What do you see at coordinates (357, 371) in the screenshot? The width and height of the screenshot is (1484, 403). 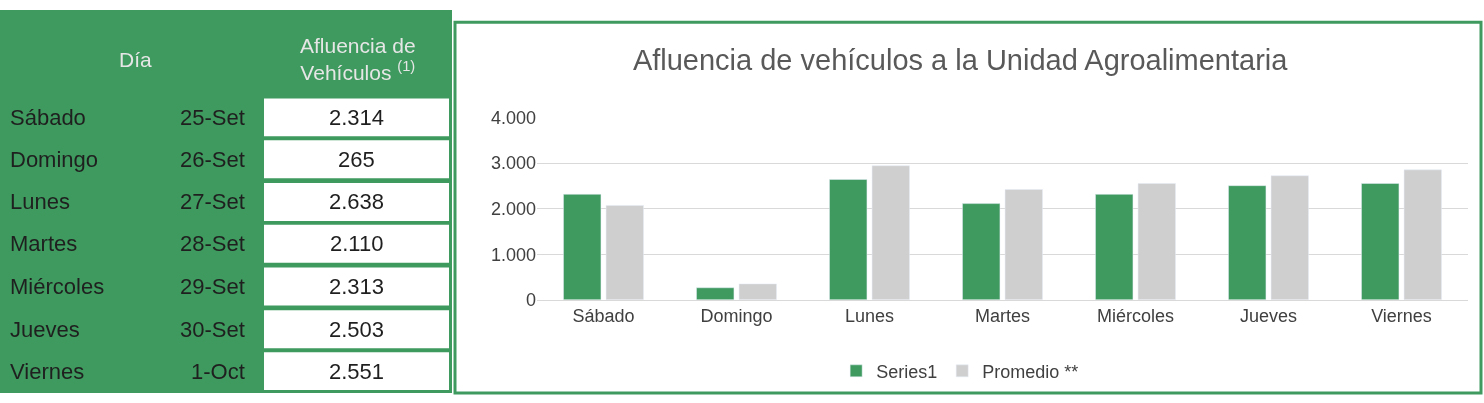 I see `text: 2.551` at bounding box center [357, 371].